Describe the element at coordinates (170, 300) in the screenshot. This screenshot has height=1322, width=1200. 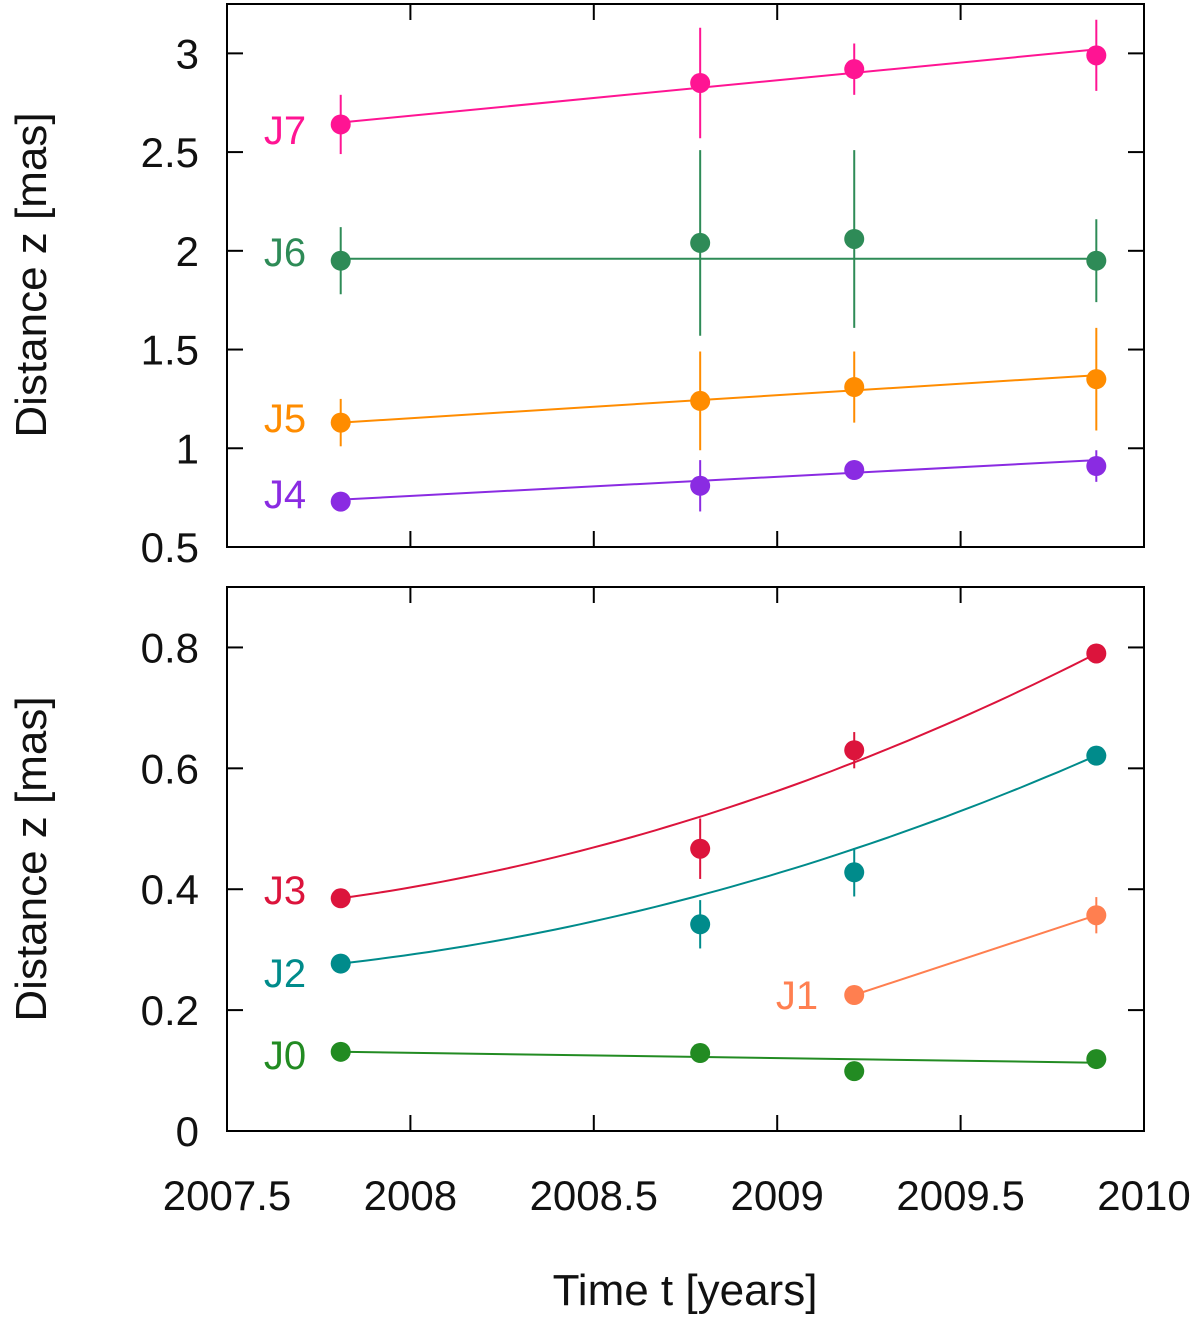
I see `top-ytick-labels: 0.5 1 1.5 2 2.5 3` at that location.